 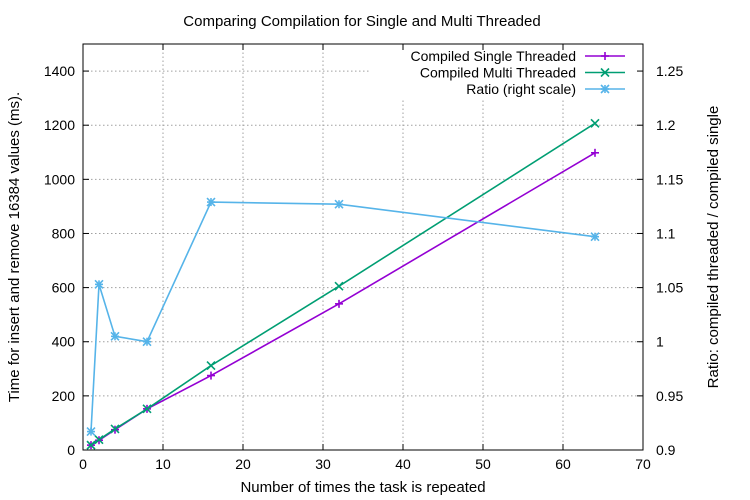 What do you see at coordinates (71, 450) in the screenshot?
I see `y-tick-label: 0` at bounding box center [71, 450].